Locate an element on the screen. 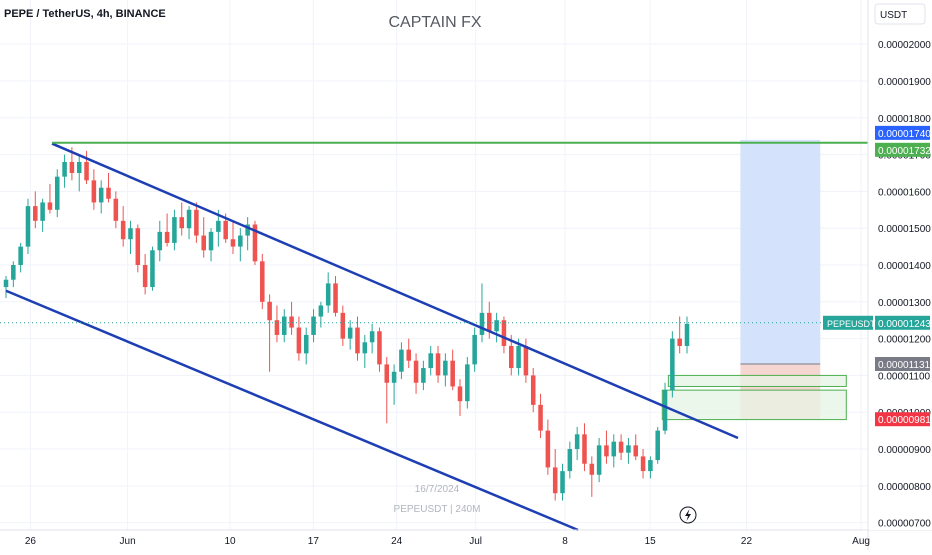 Image resolution: width=932 pixels, height=555 pixels. x-tick-label: 17 is located at coordinates (314, 541).